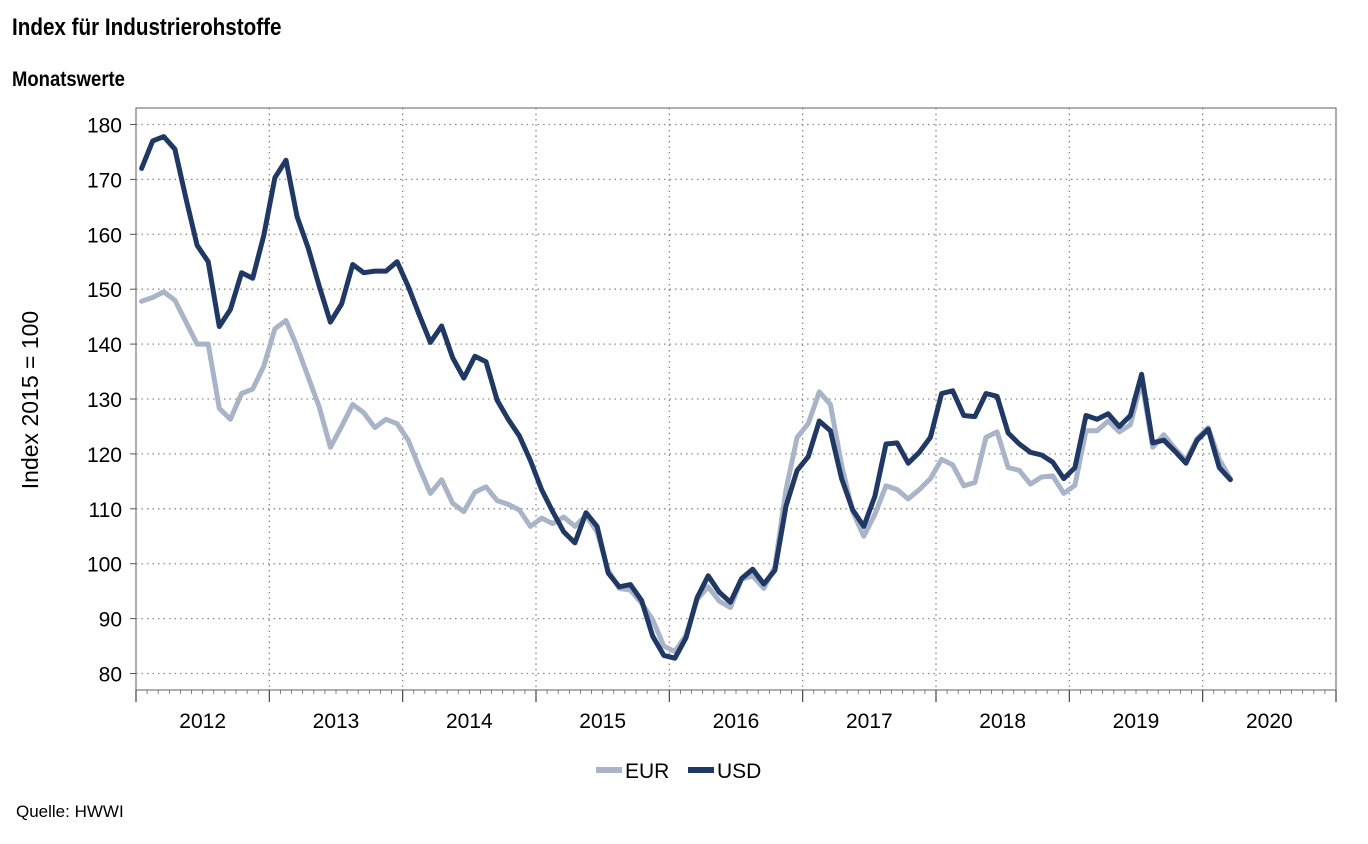 The height and width of the screenshot is (844, 1368). What do you see at coordinates (469, 721) in the screenshot?
I see `x-tick-label: 2014` at bounding box center [469, 721].